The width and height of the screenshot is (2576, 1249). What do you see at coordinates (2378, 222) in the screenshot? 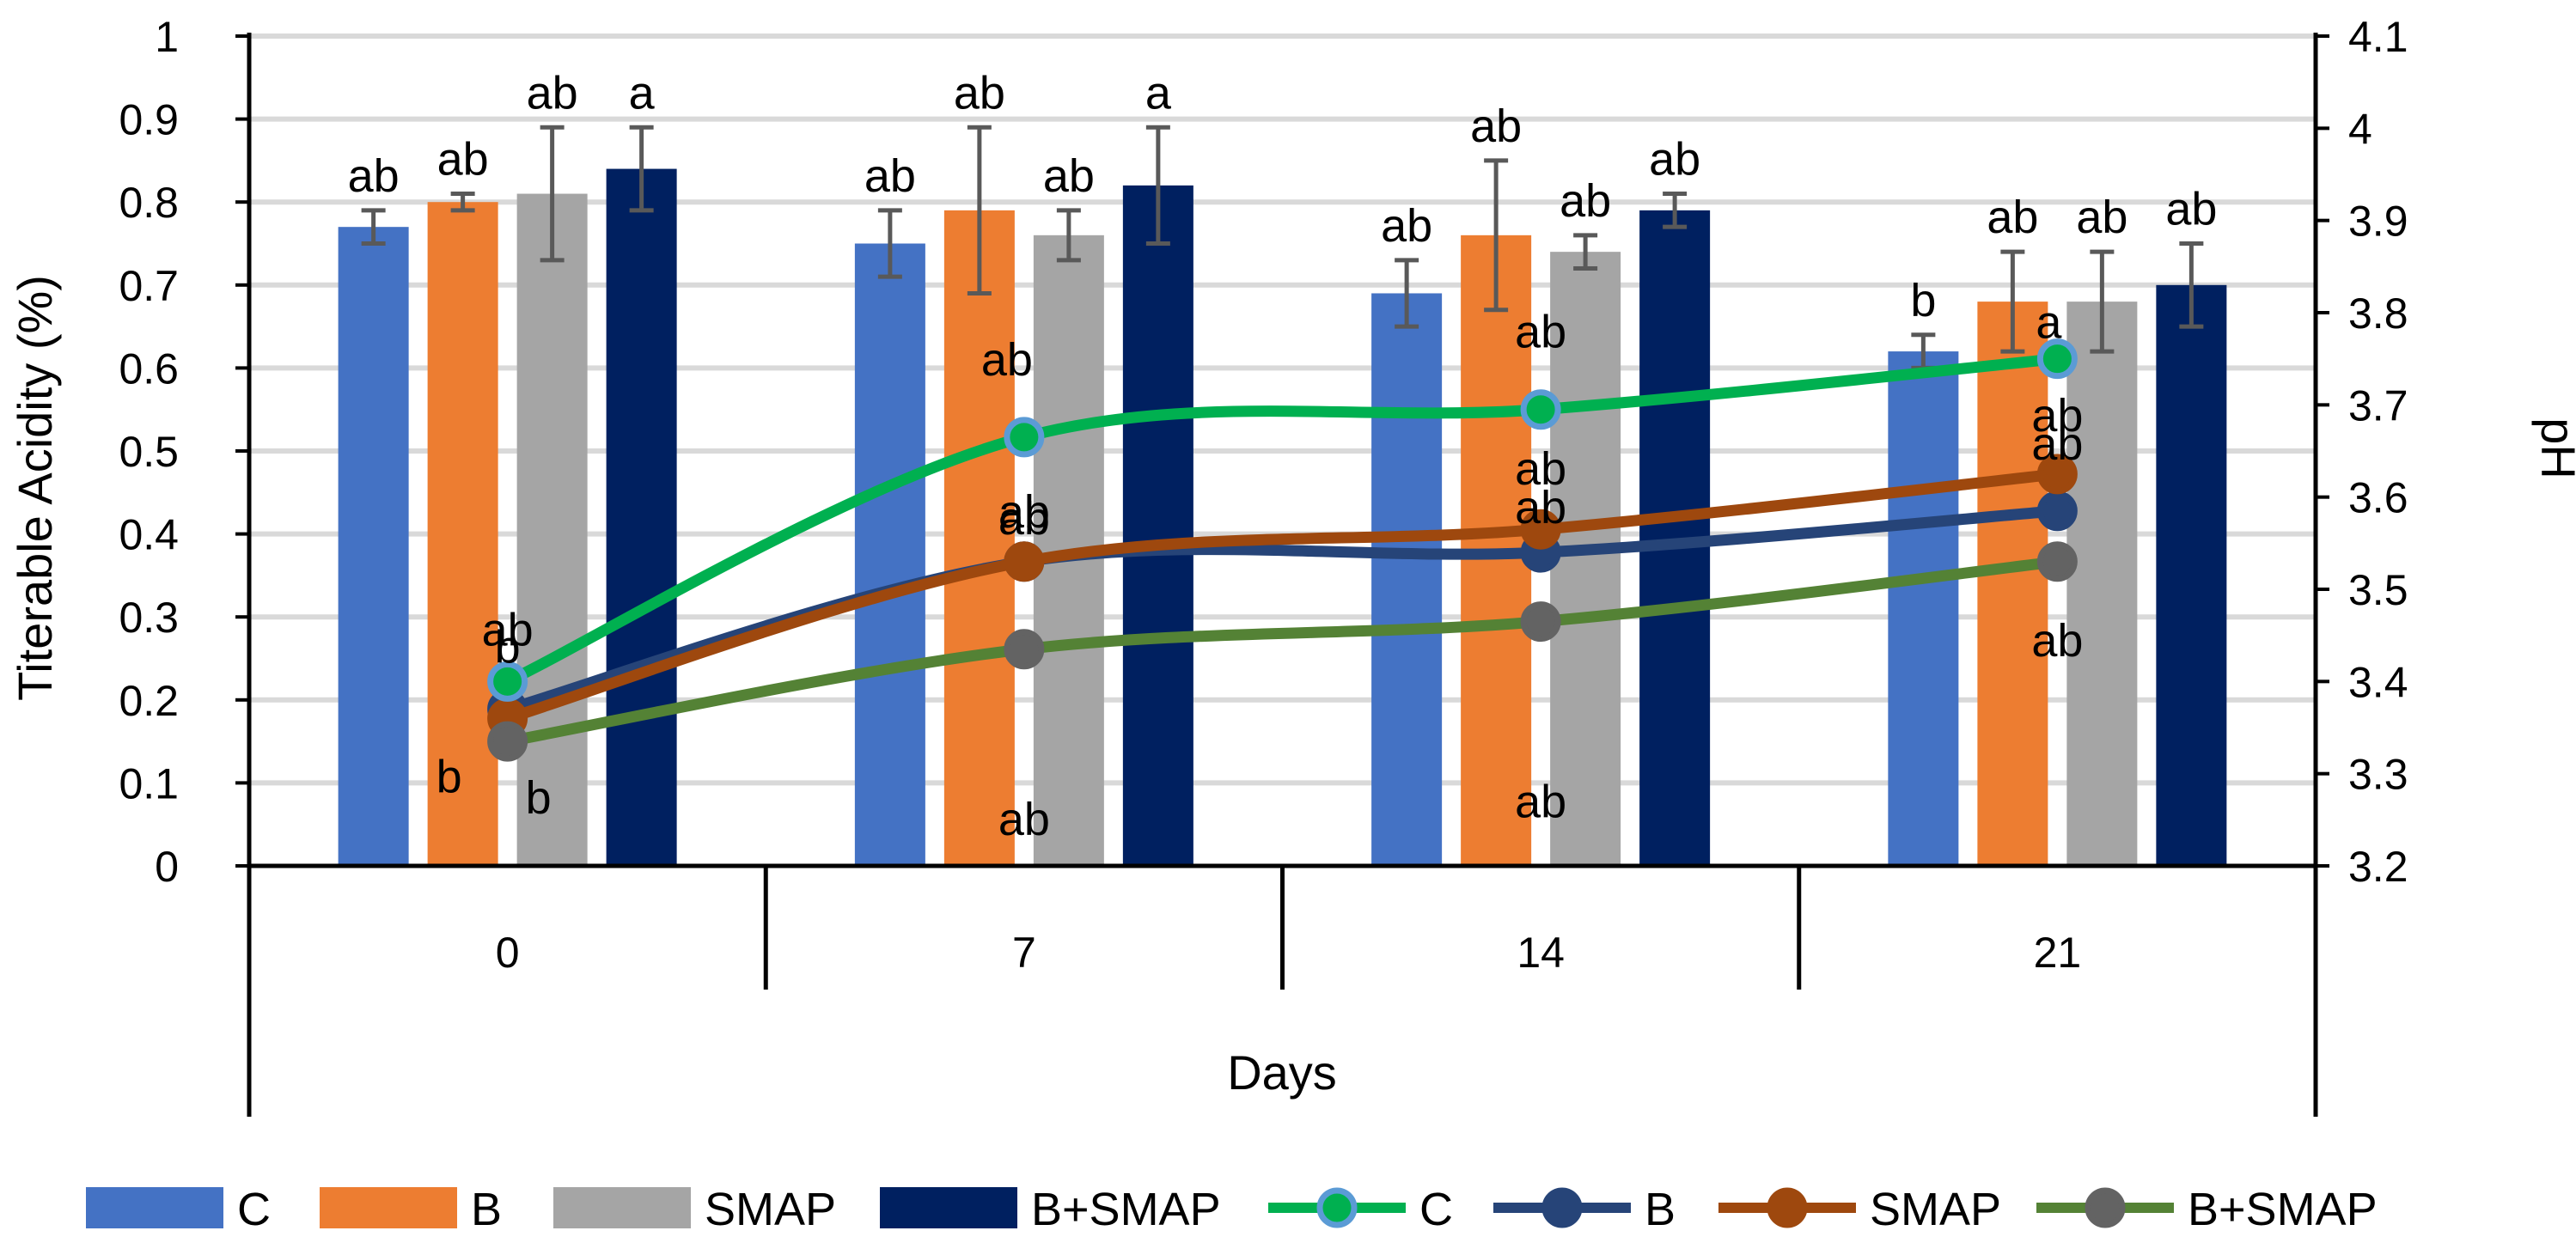
I see `y2-tick-label: 3.9` at bounding box center [2378, 222].